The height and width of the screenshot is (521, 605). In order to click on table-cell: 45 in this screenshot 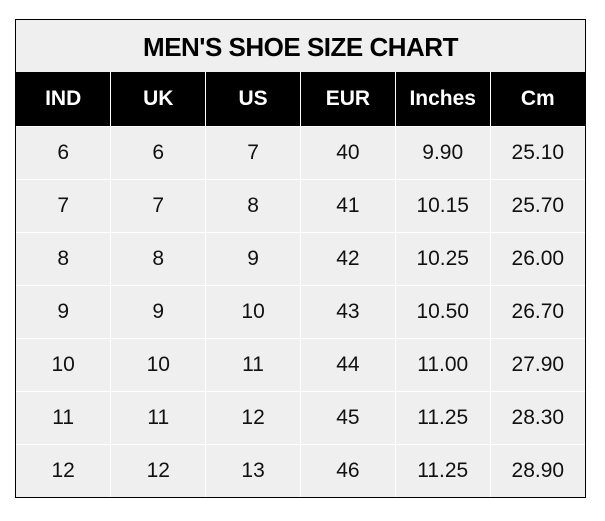, I will do `click(347, 418)`.